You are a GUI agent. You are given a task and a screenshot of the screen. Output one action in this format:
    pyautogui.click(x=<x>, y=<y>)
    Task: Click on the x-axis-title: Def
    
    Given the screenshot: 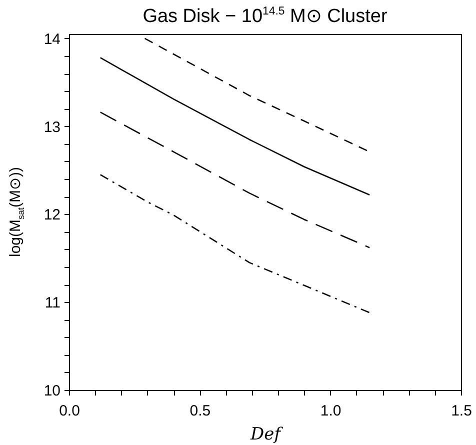 What is the action you would take?
    pyautogui.click(x=267, y=434)
    